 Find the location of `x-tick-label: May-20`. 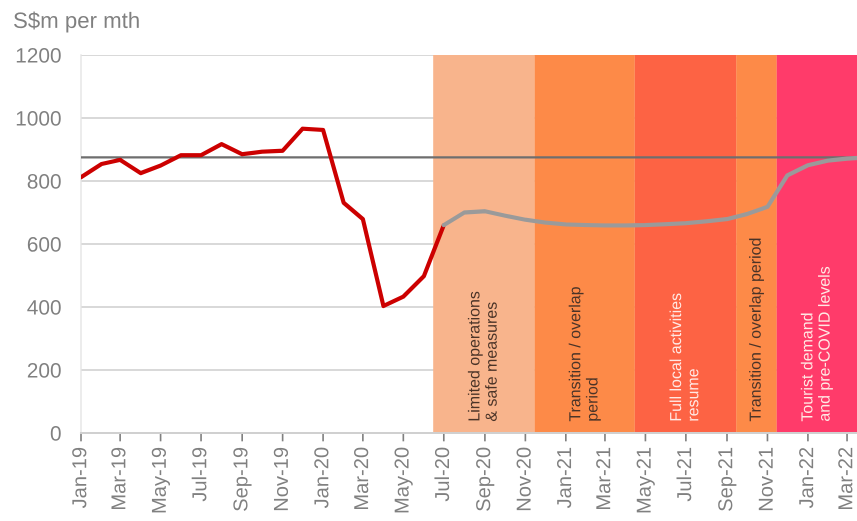

x-tick-label: May-20 is located at coordinates (403, 480).